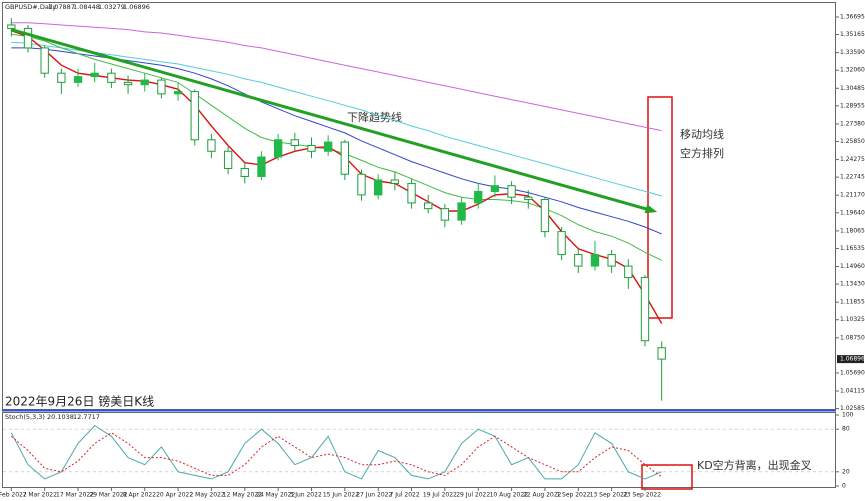  Describe the element at coordinates (174, 495) in the screenshot. I see `x-tick-label: 20 Apr 2022` at that location.